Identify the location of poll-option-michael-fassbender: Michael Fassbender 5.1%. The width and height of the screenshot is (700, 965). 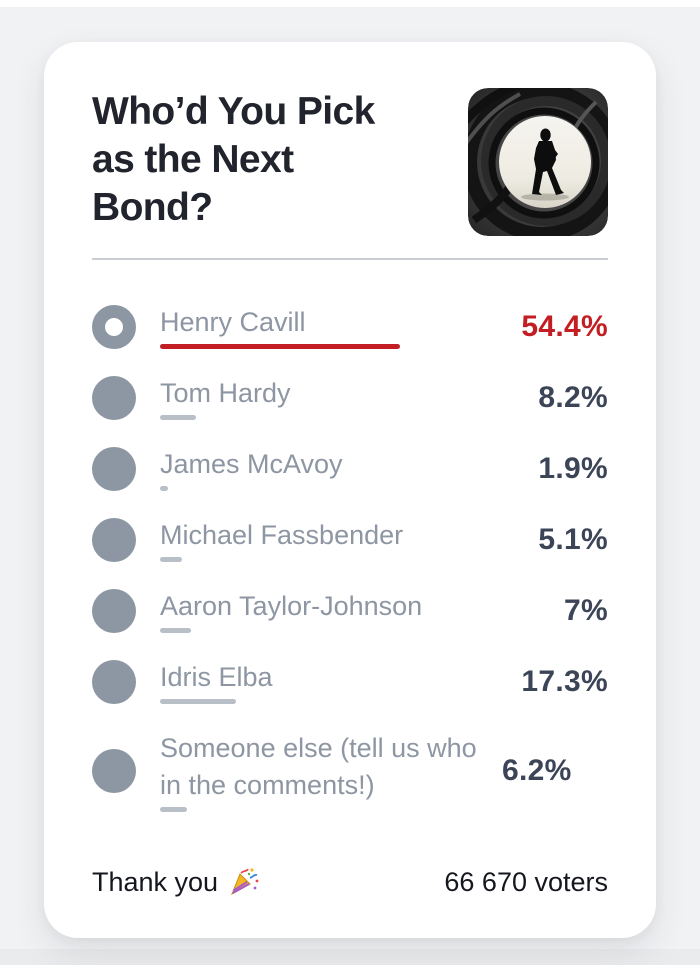
(350, 539).